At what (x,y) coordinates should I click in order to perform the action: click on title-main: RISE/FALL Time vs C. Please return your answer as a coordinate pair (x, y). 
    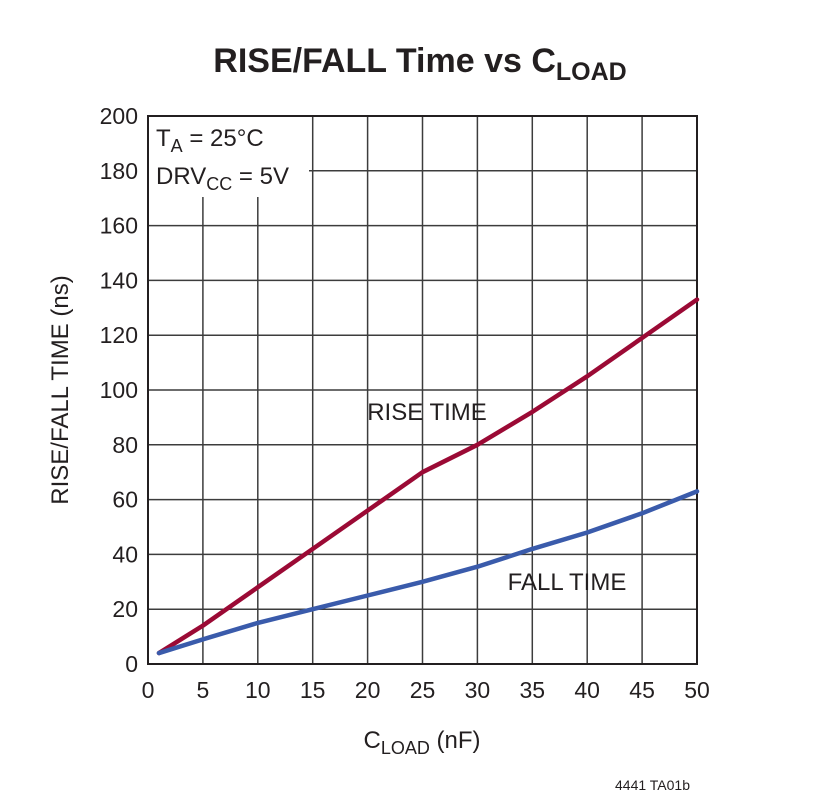
    Looking at the image, I should click on (384, 61).